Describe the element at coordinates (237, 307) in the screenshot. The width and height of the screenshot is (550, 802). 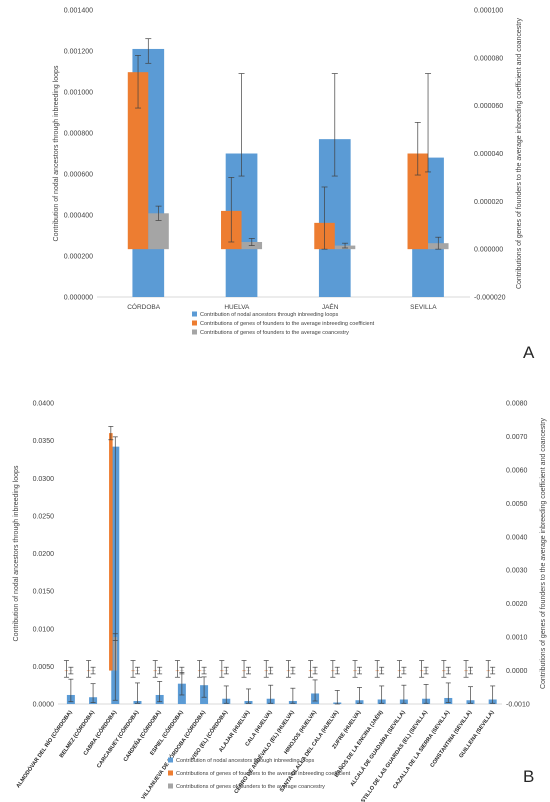
I see `x-tick-label: HUELVA` at that location.